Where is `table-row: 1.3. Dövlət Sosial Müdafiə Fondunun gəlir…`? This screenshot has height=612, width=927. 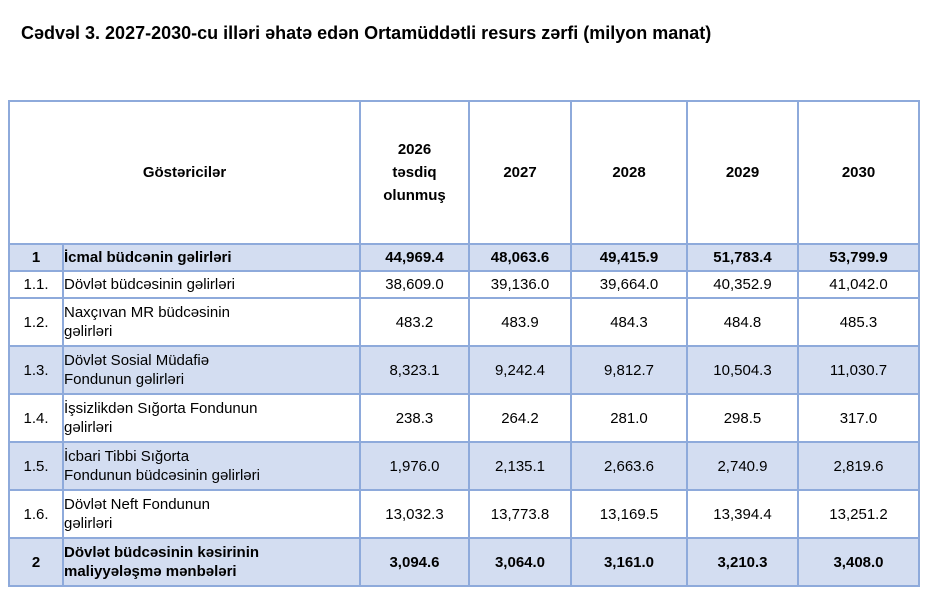
table-row: 1.3. Dövlət Sosial Müdafiə Fondunun gəlir… is located at coordinates (464, 370).